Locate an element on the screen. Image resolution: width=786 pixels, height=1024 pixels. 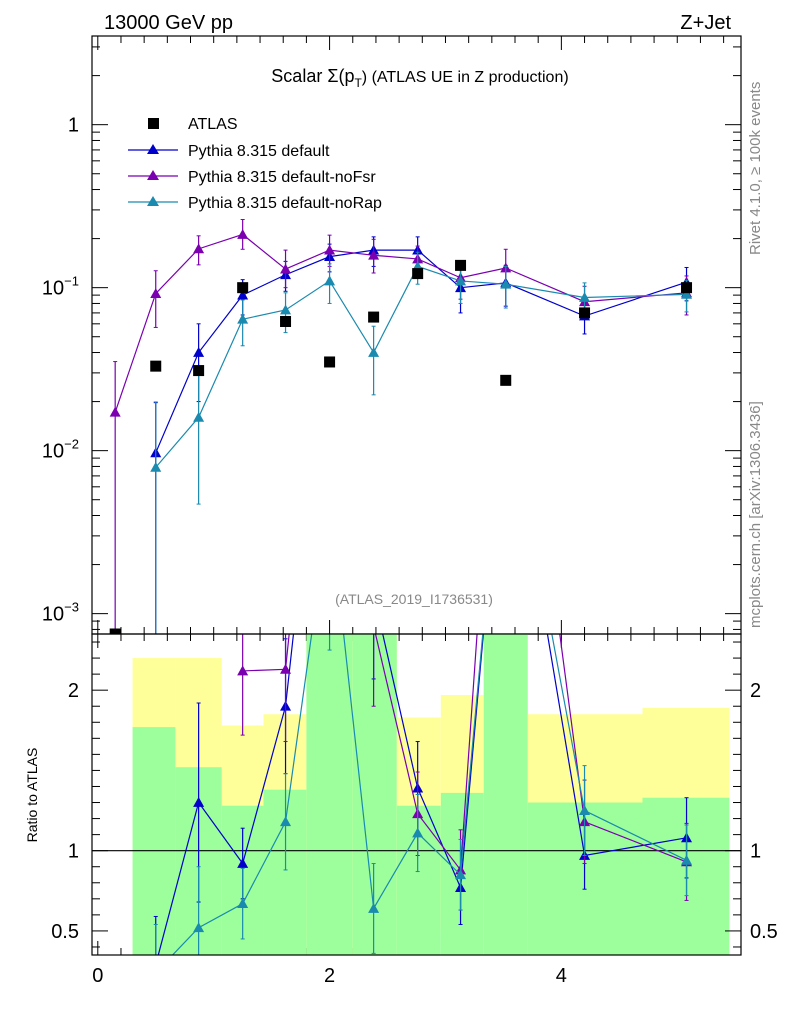
ratio-y-tick-label-right: 1 is located at coordinates (755, 852).